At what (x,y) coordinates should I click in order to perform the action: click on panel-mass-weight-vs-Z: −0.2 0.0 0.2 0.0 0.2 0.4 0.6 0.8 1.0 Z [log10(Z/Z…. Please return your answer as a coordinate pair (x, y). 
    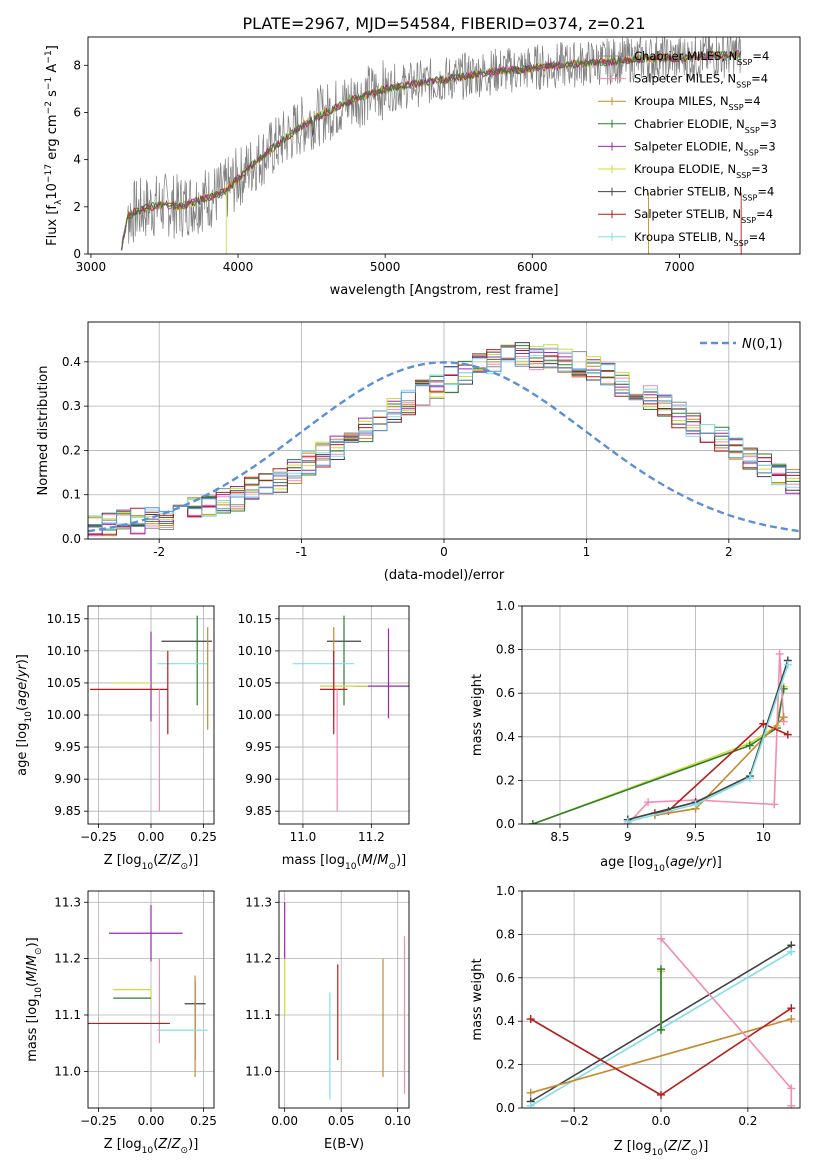
    Looking at the image, I should click on (635, 1021).